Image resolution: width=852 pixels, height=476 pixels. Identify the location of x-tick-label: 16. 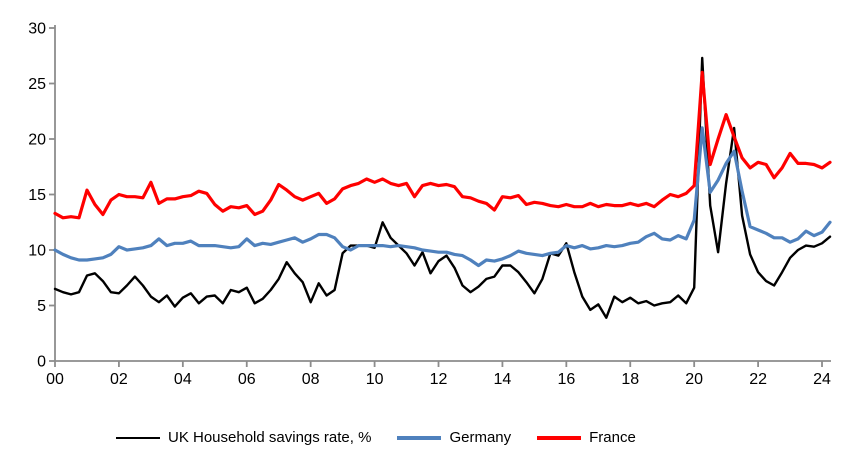
(566, 379).